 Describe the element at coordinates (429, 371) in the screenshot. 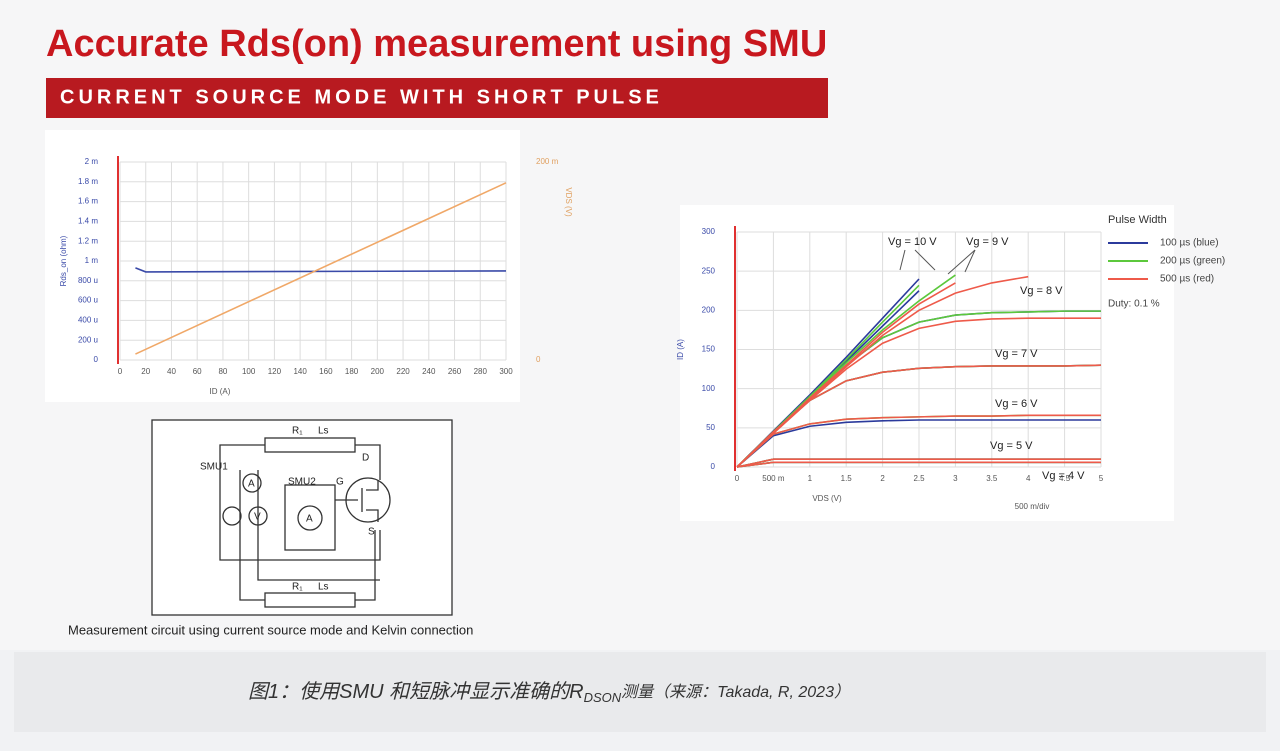

I see `x-tick-label: 240` at that location.